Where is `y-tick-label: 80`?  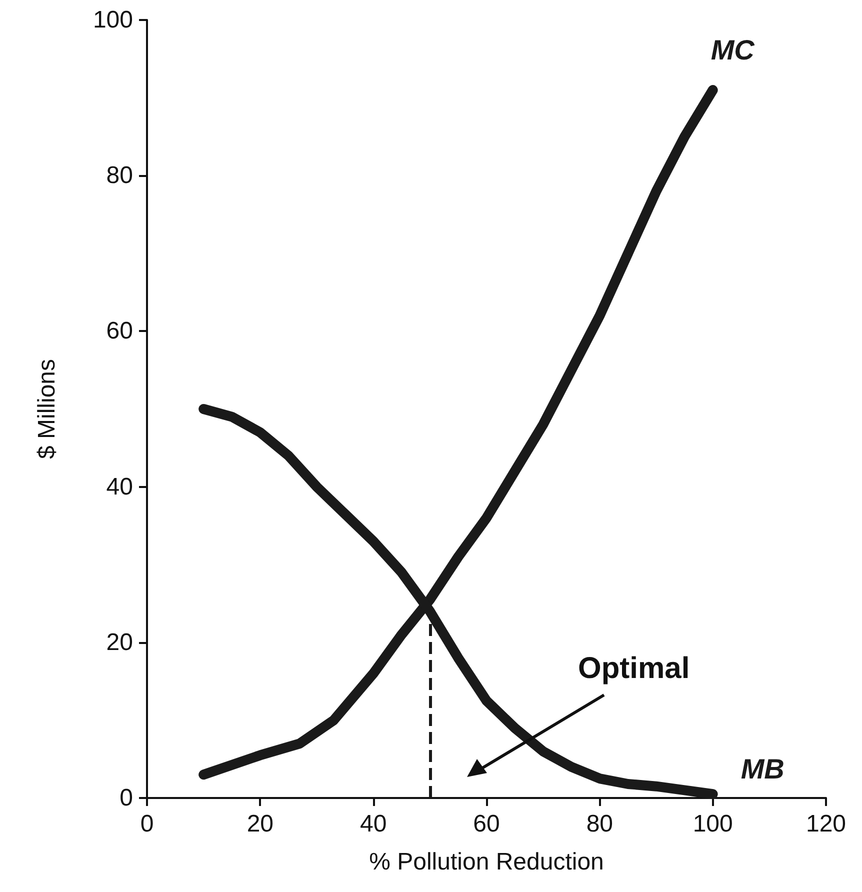
y-tick-label: 80 is located at coordinates (119, 176).